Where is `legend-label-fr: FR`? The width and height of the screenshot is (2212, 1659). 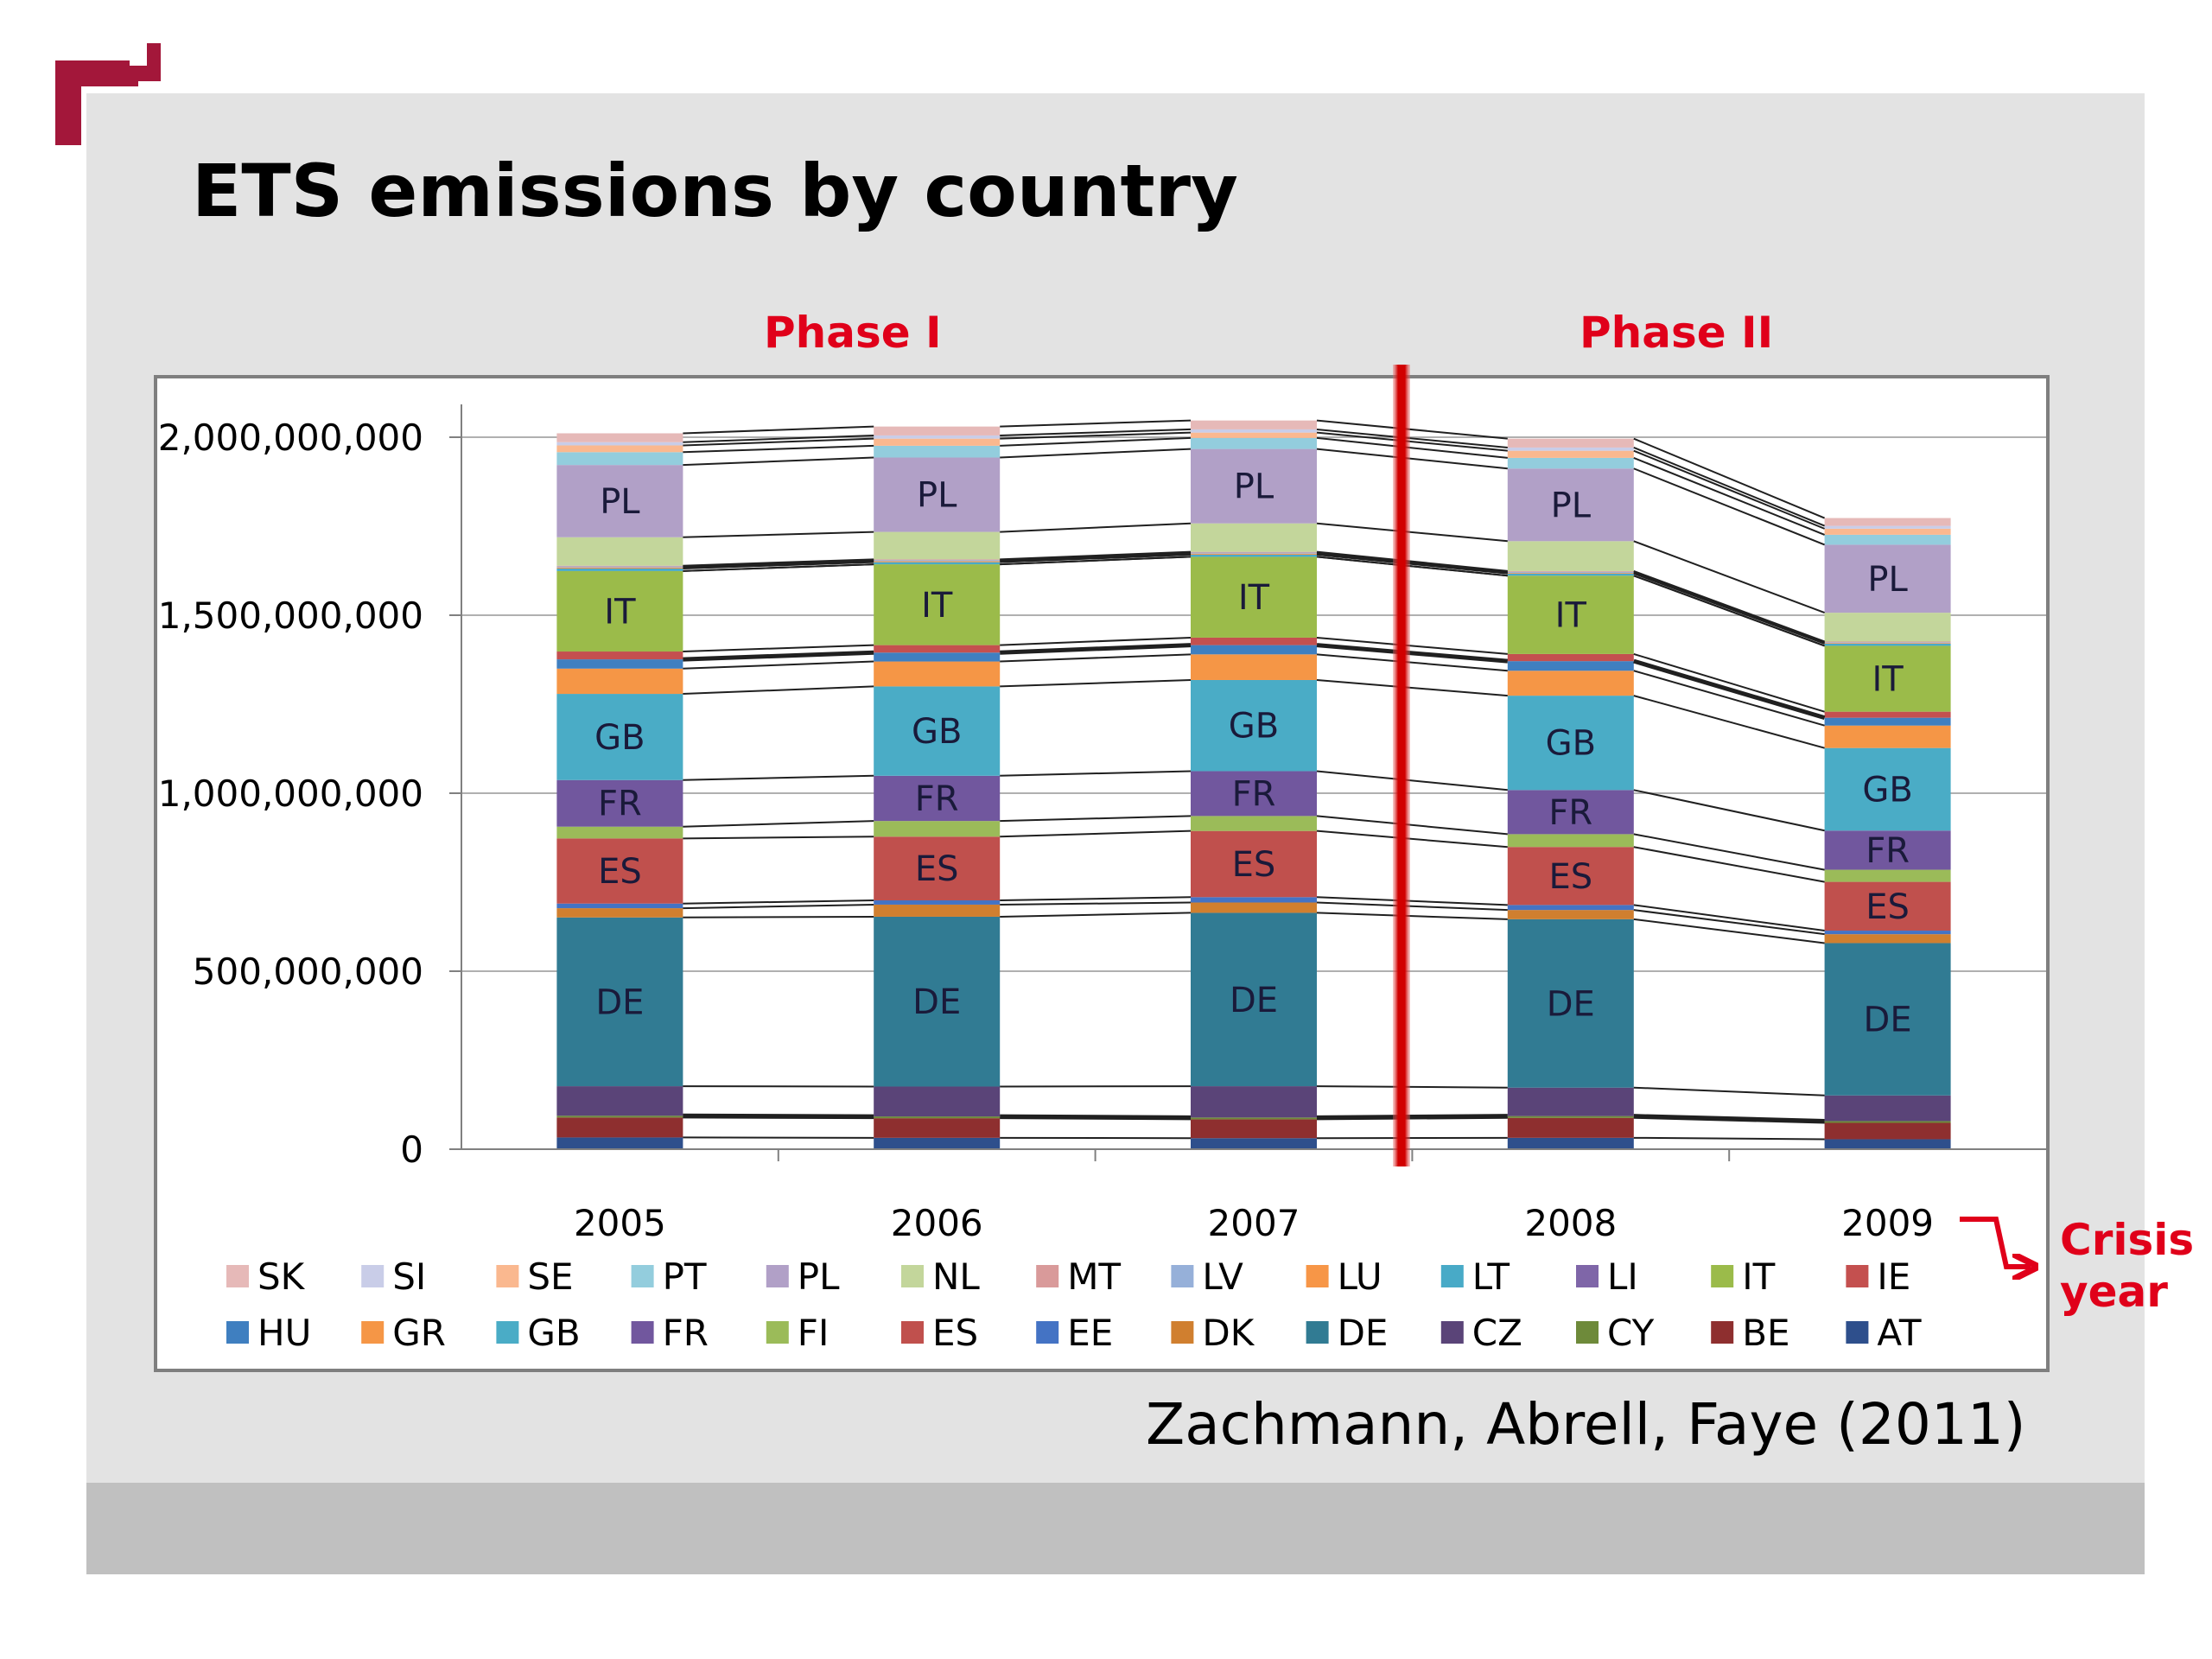 legend-label-fr: FR is located at coordinates (686, 1333).